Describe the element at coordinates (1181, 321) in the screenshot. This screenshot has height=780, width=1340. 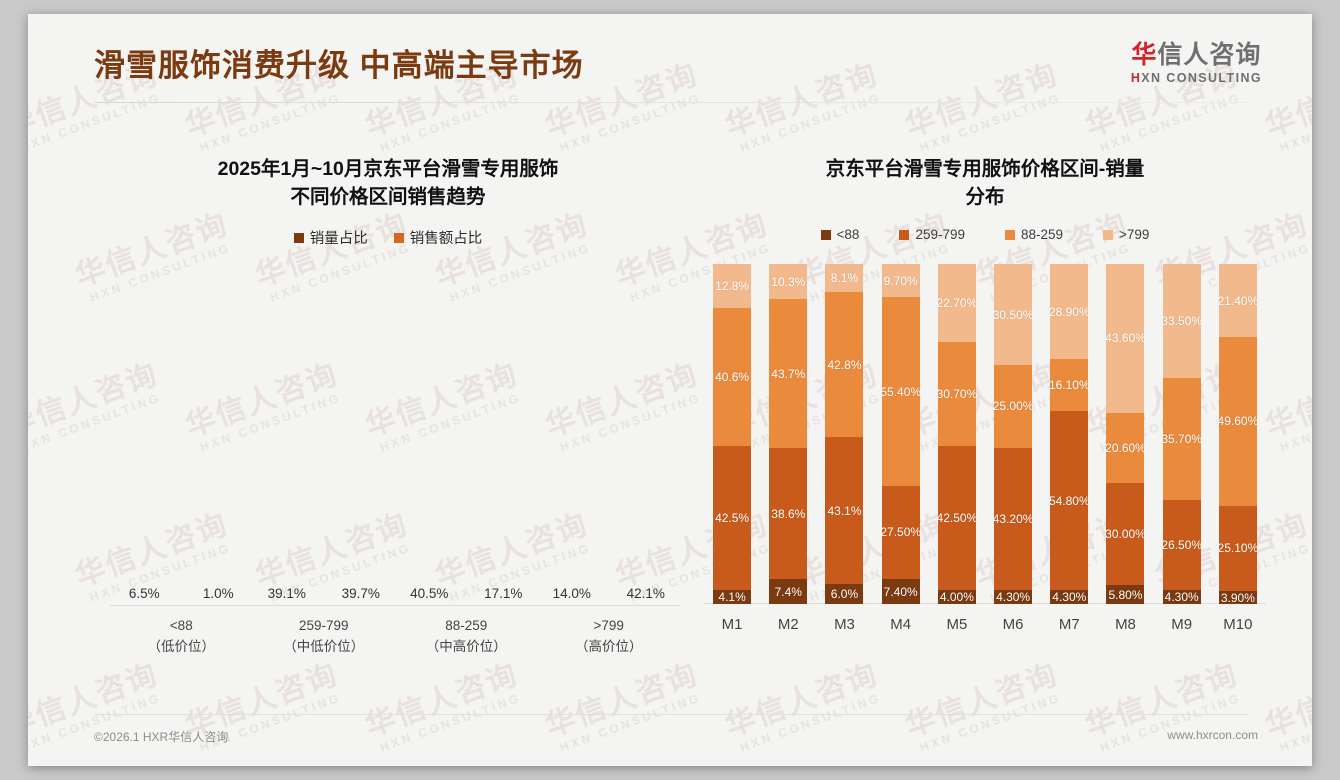
I see `stack-segment: 33.50%` at that location.